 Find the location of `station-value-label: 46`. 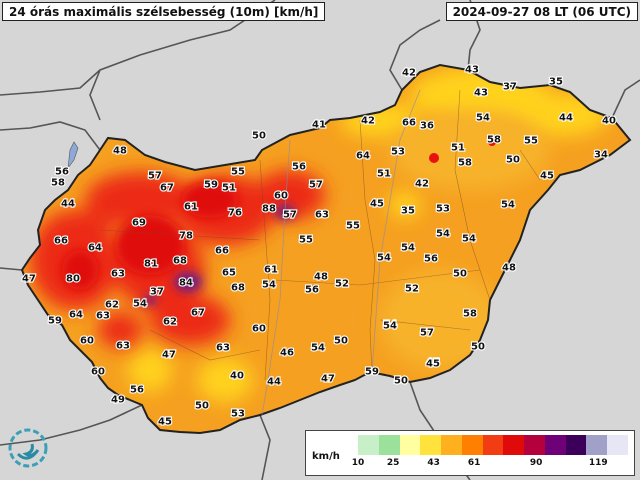

station-value-label: 46 is located at coordinates (287, 353).